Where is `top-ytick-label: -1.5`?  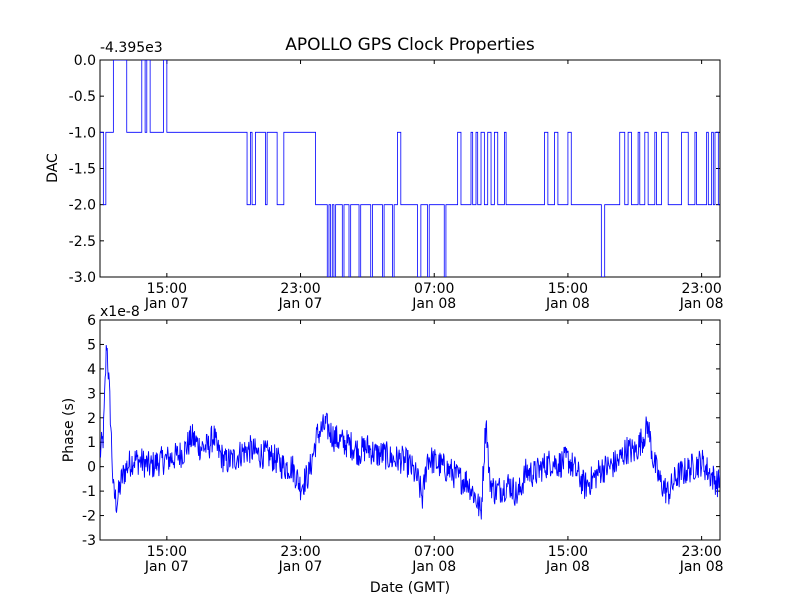 top-ytick-label: -1.5 is located at coordinates (82, 170).